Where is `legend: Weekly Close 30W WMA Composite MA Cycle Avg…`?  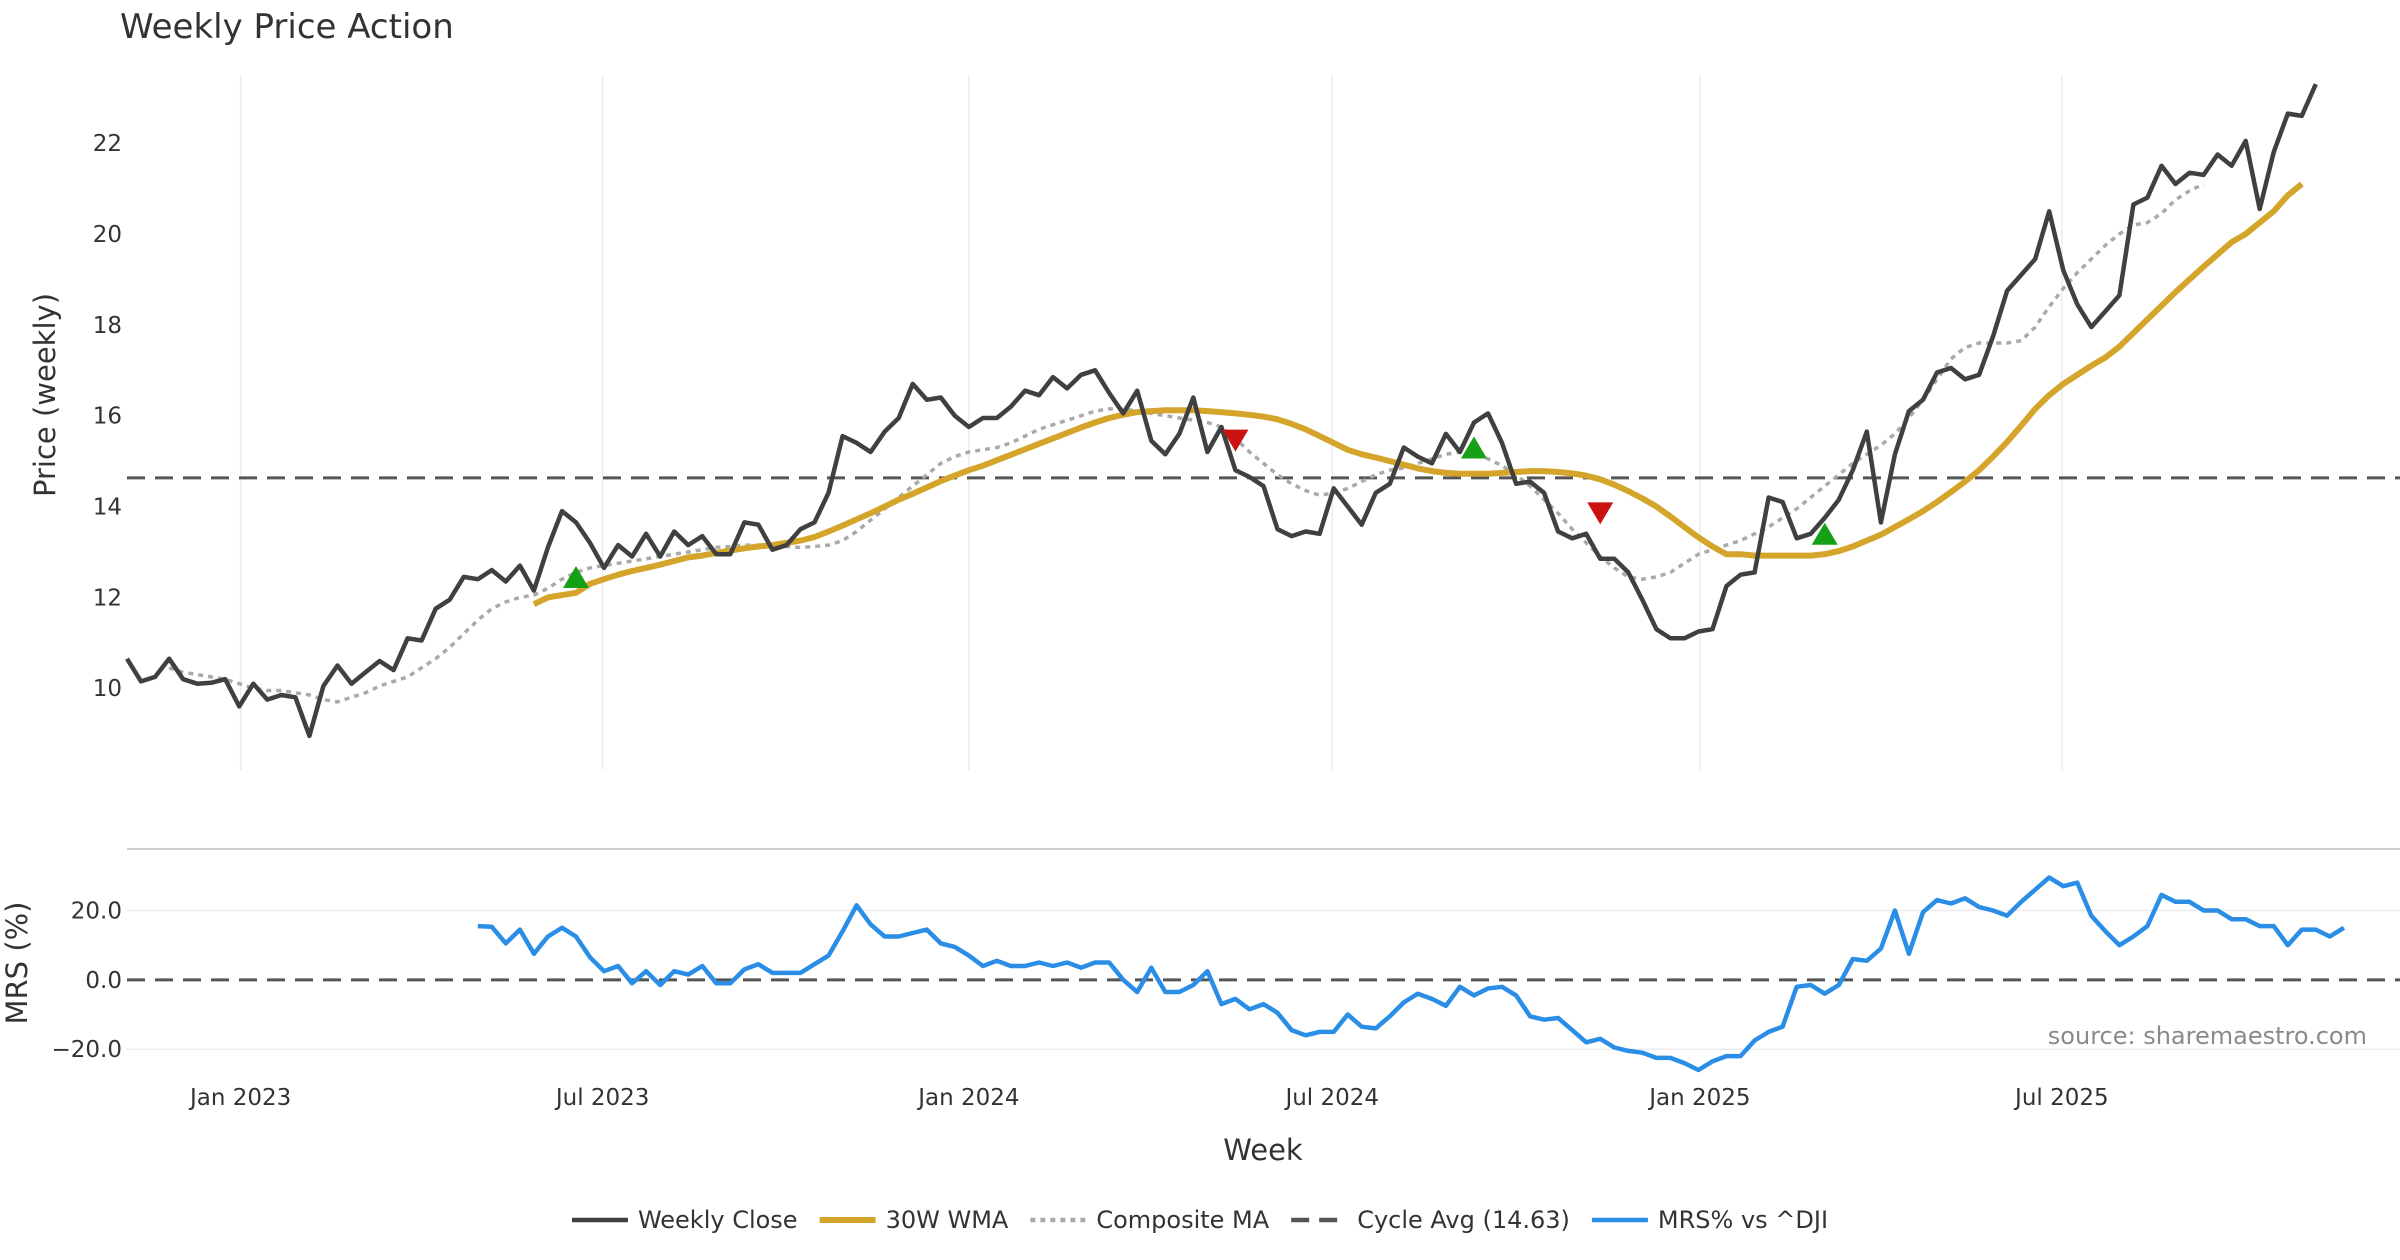 legend: Weekly Close 30W WMA Composite MA Cycle Avg… is located at coordinates (1199, 1220).